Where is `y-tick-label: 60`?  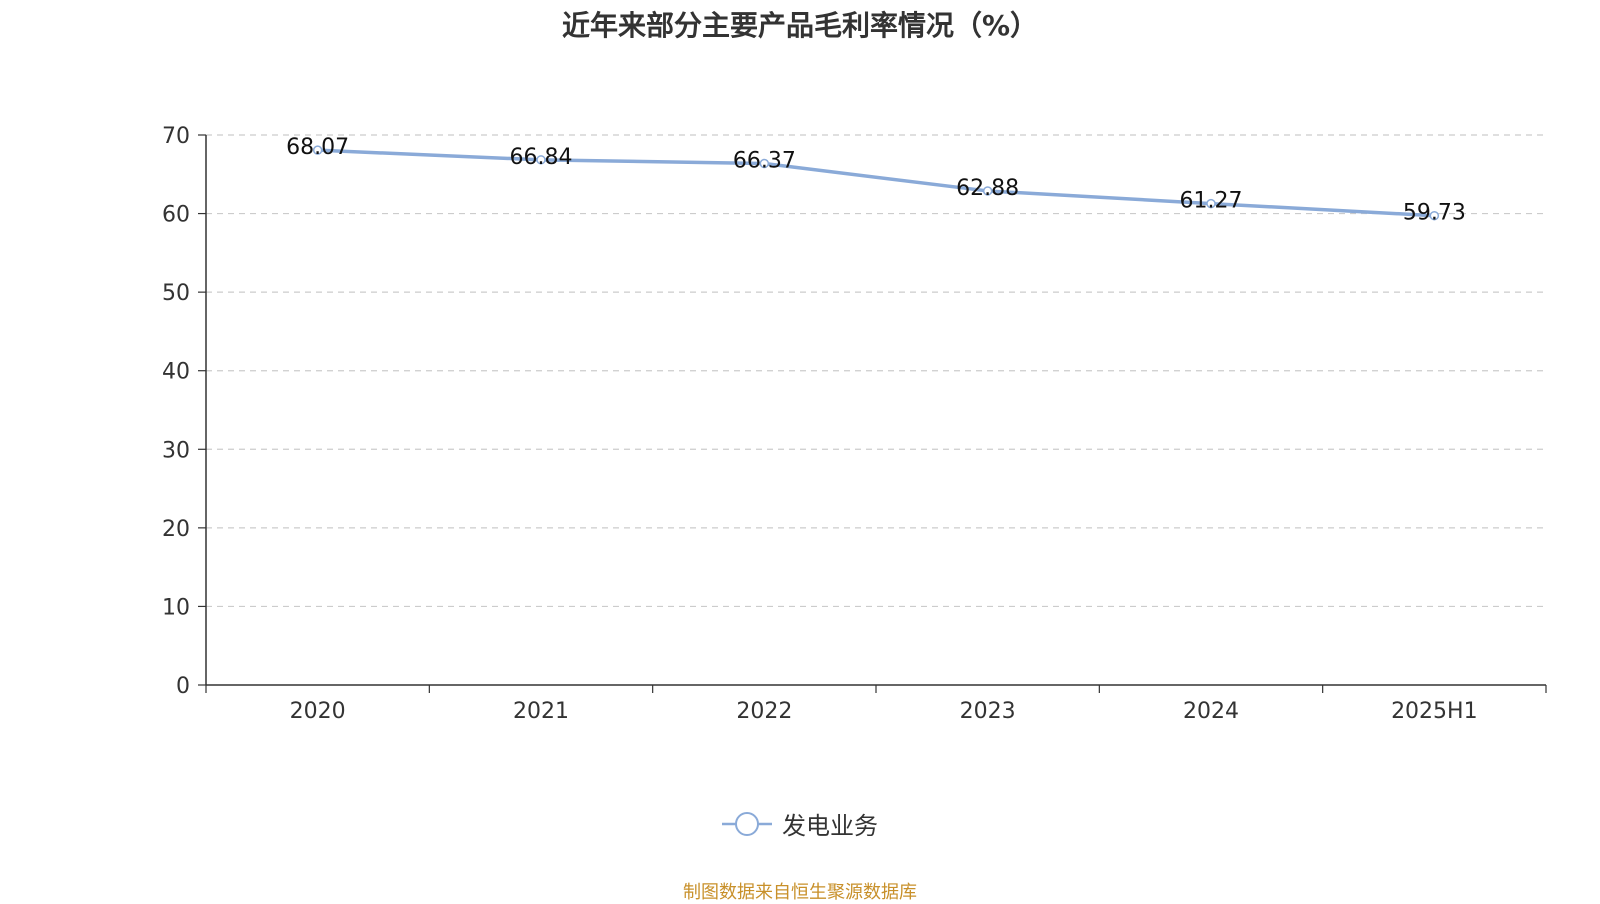
y-tick-label: 60 is located at coordinates (176, 215).